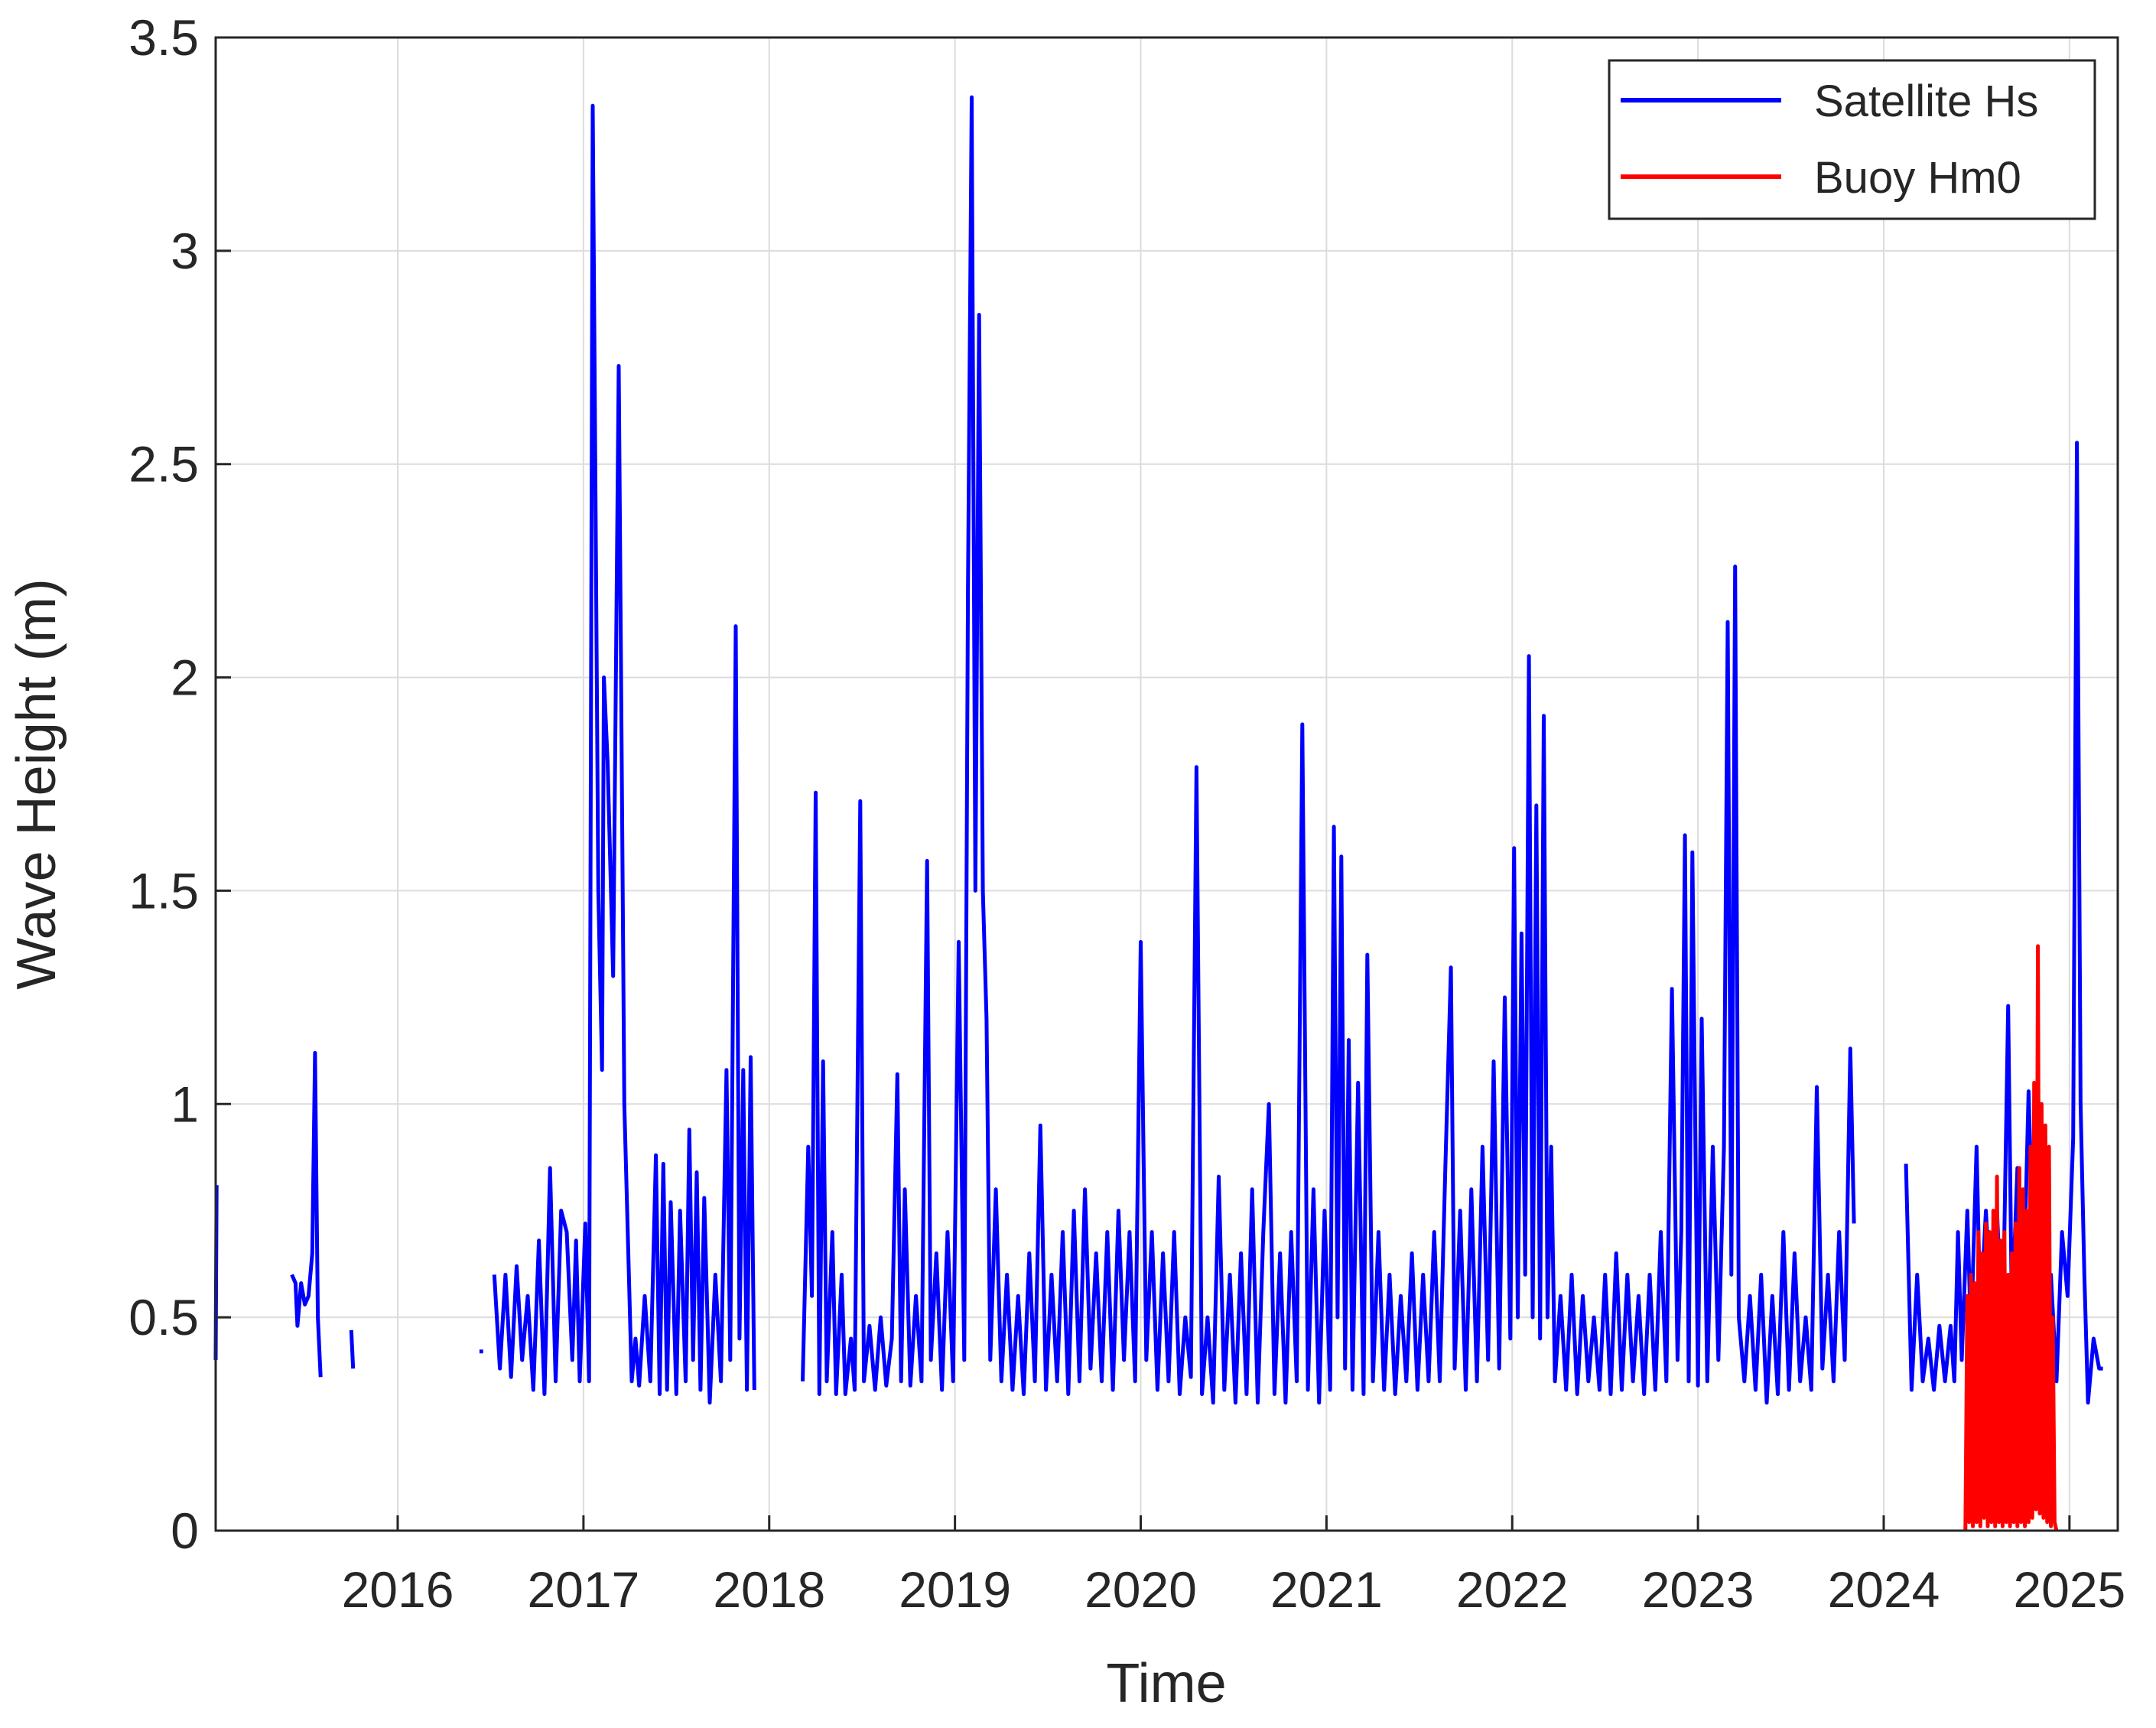 The height and width of the screenshot is (1728, 2156). I want to click on y-tick-label: 0, so click(185, 1530).